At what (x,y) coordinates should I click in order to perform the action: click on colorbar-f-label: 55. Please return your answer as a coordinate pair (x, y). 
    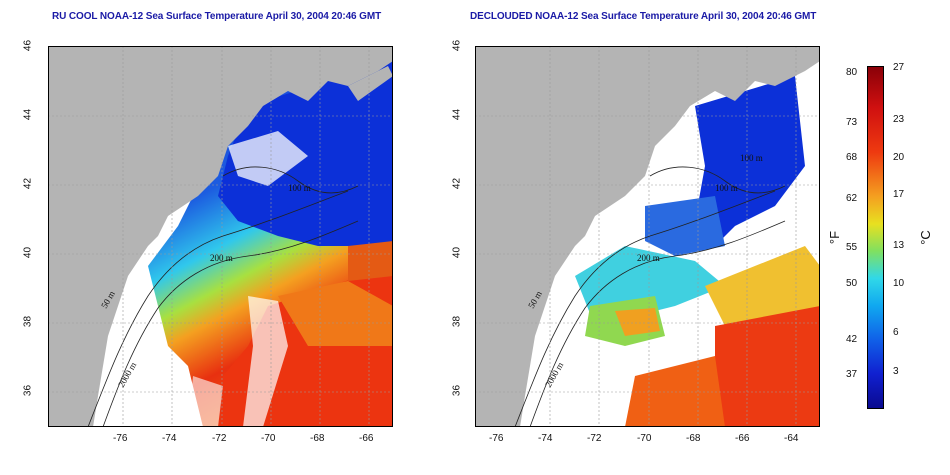
    Looking at the image, I should click on (852, 247).